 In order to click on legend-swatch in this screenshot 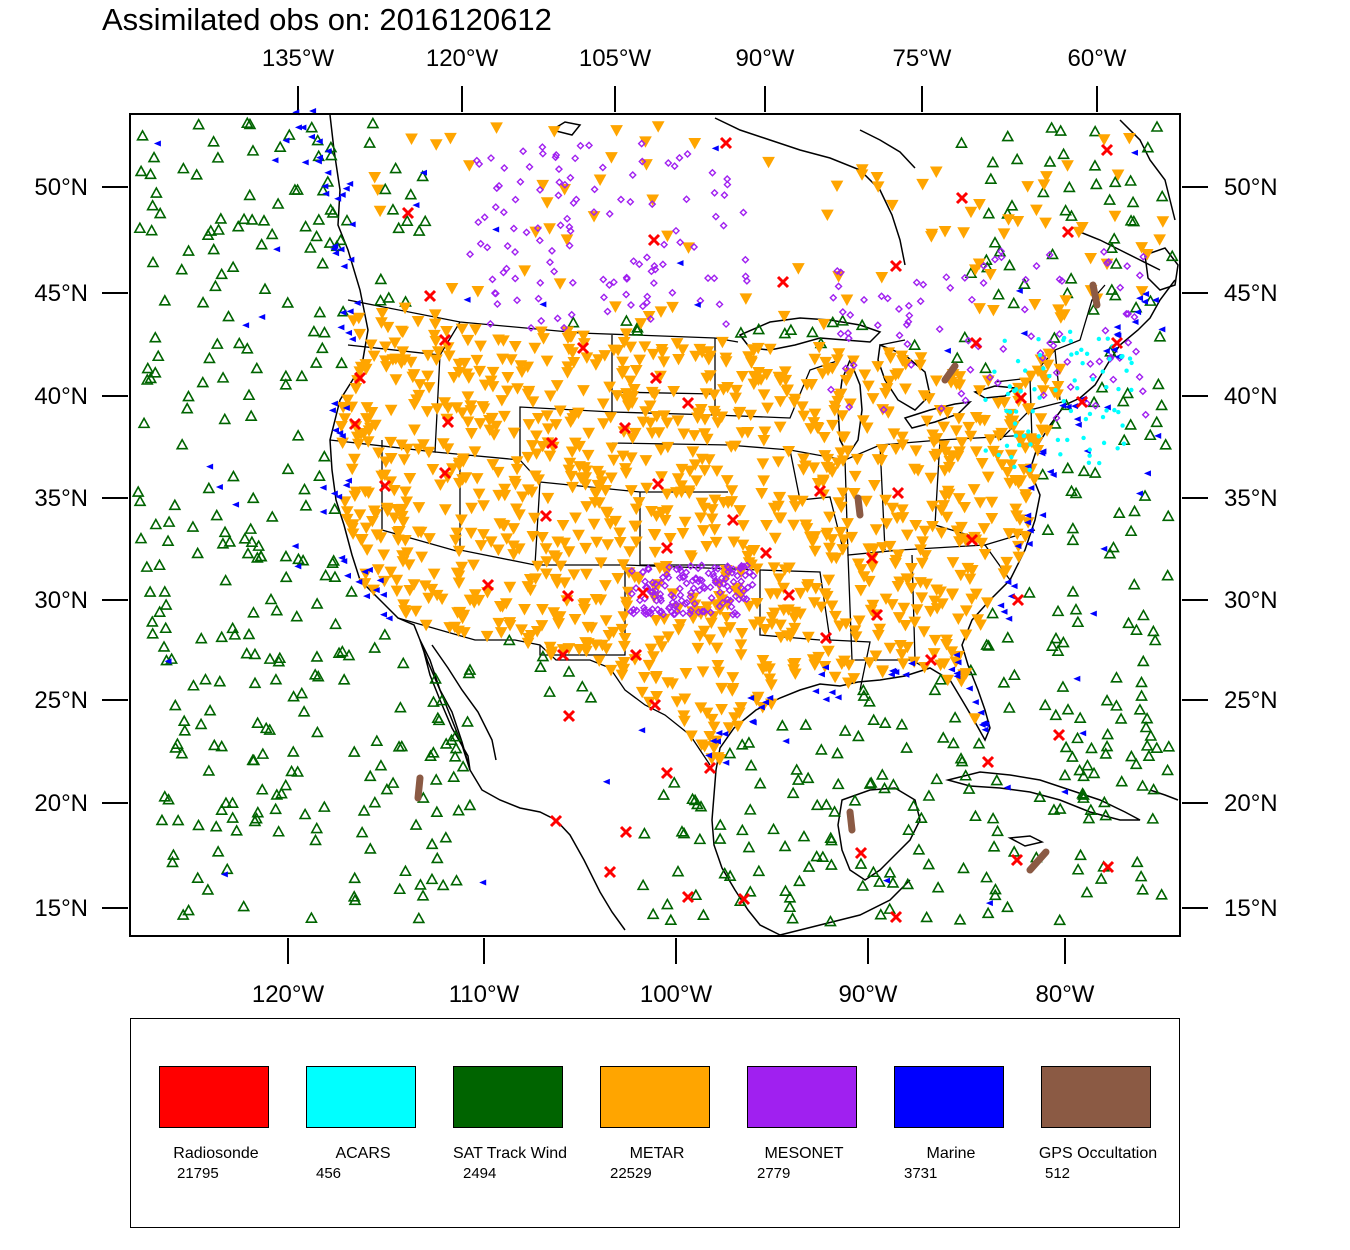, I will do `click(361, 1097)`.